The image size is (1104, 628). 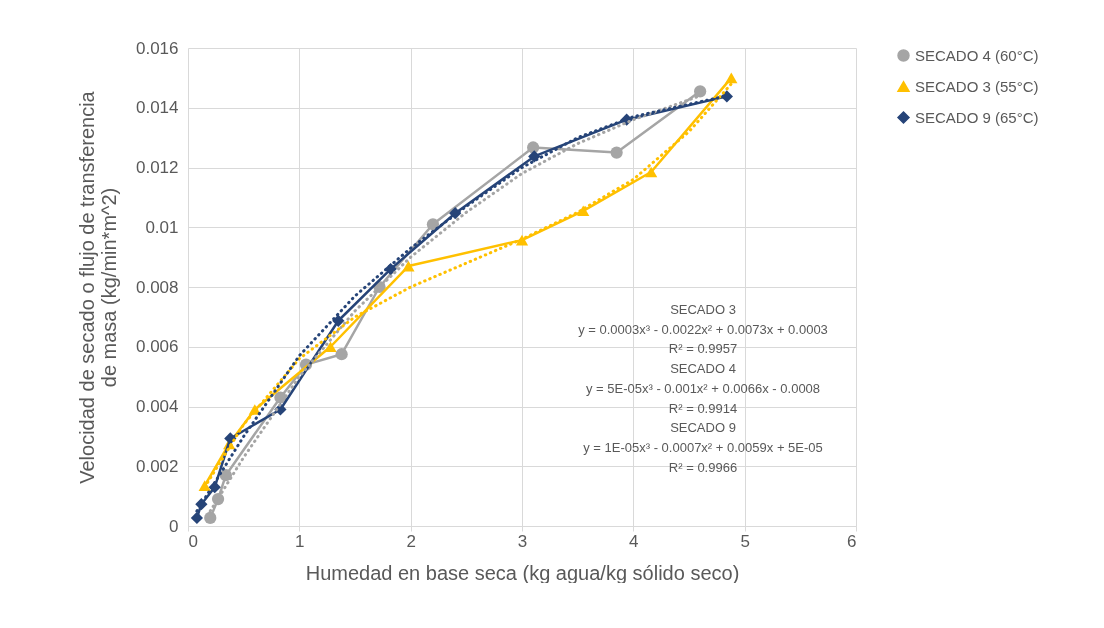 I want to click on legend-label: SECADO 9 (65°C), so click(x=977, y=117).